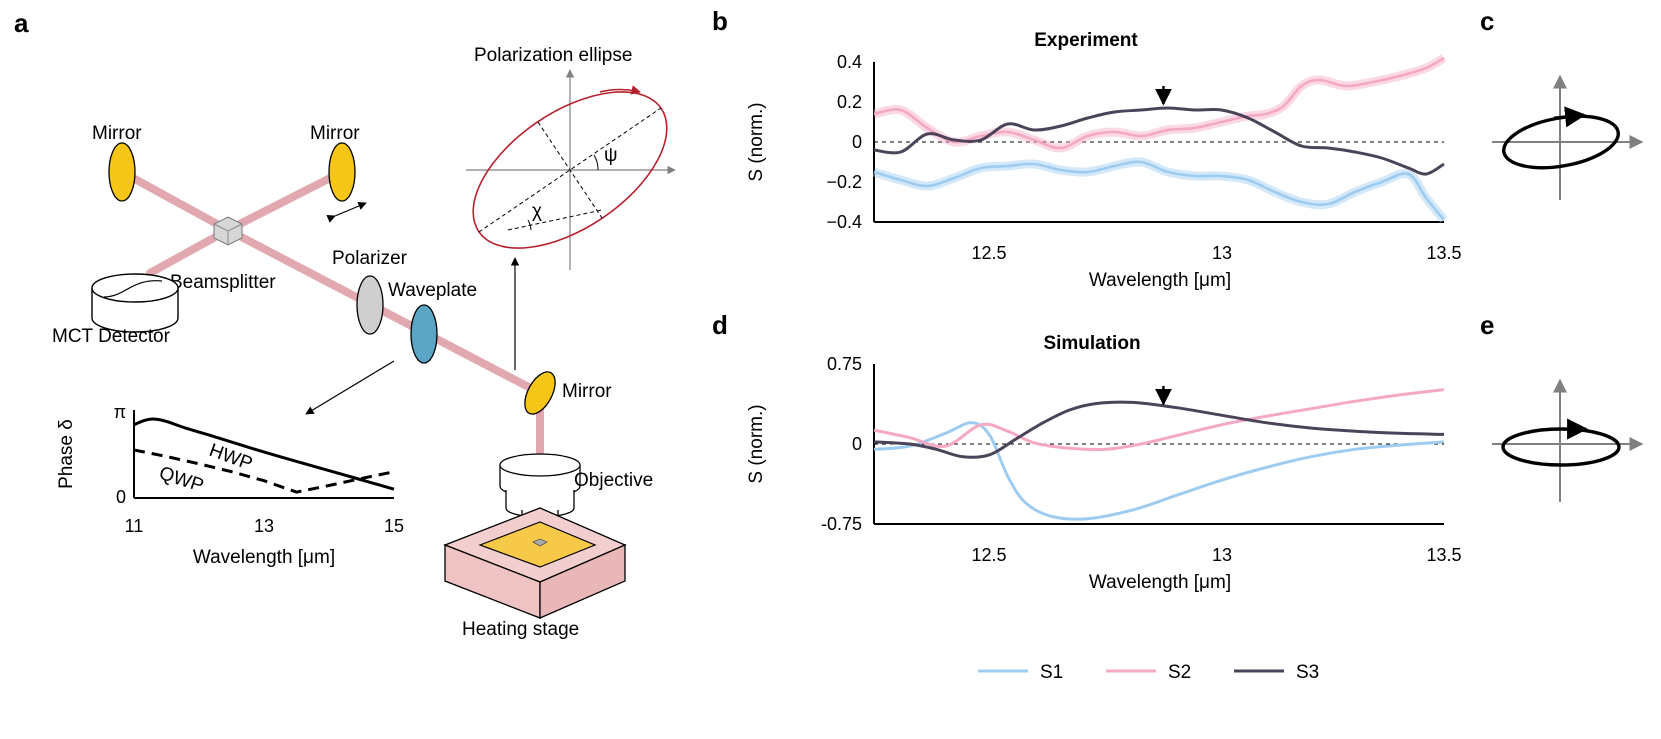 The width and height of the screenshot is (1661, 739). Describe the element at coordinates (285, 201) in the screenshot. I see `beam-mirror2-bs` at that location.